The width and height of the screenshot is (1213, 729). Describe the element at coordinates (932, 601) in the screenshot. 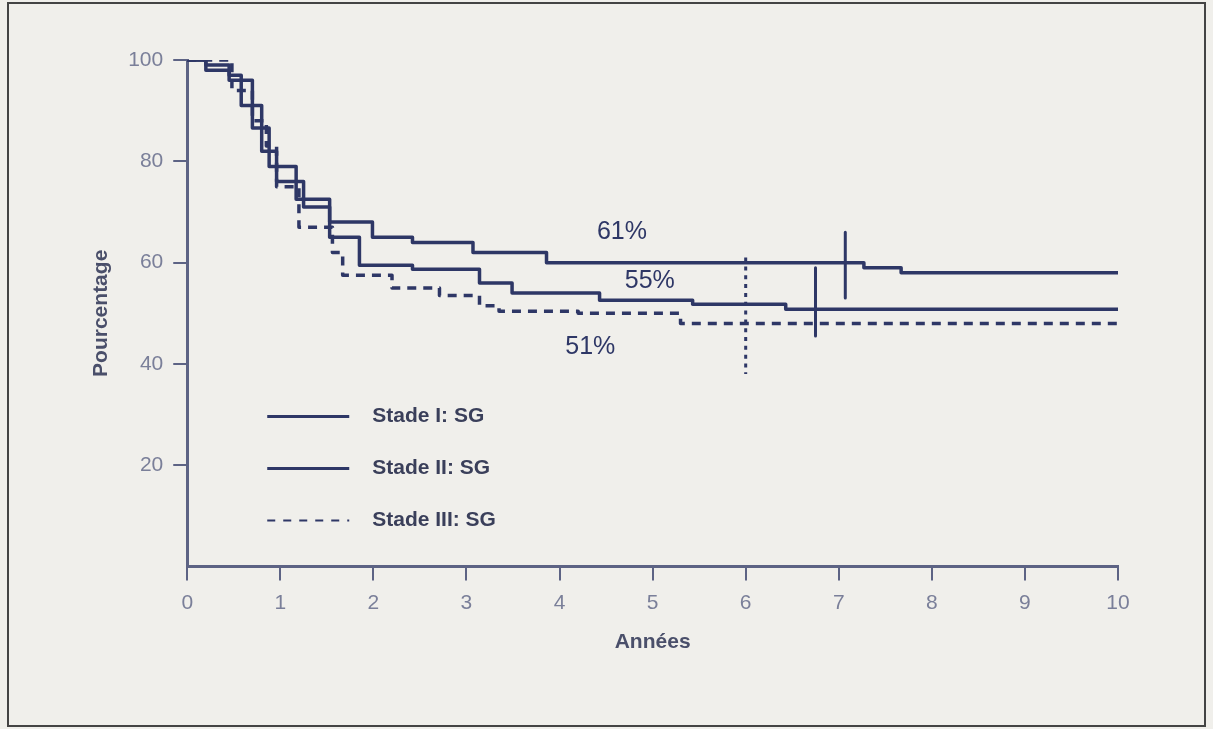

I see `x-tick-label: 8` at that location.